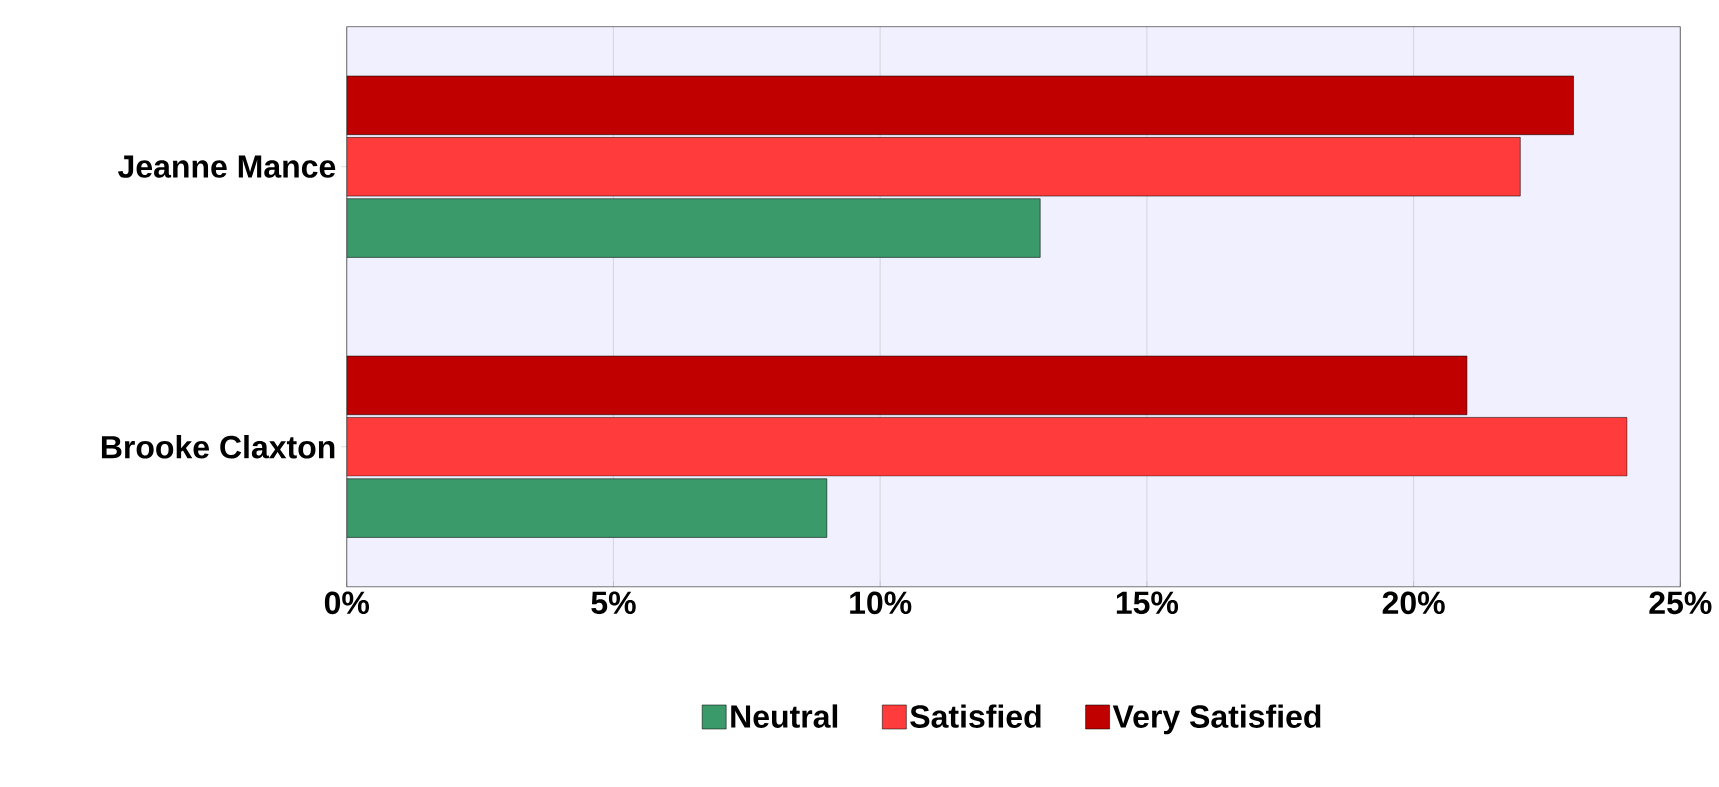 Image resolution: width=1719 pixels, height=787 pixels. Describe the element at coordinates (218, 447) in the screenshot. I see `y-tick-label: Brooke Claxton` at that location.